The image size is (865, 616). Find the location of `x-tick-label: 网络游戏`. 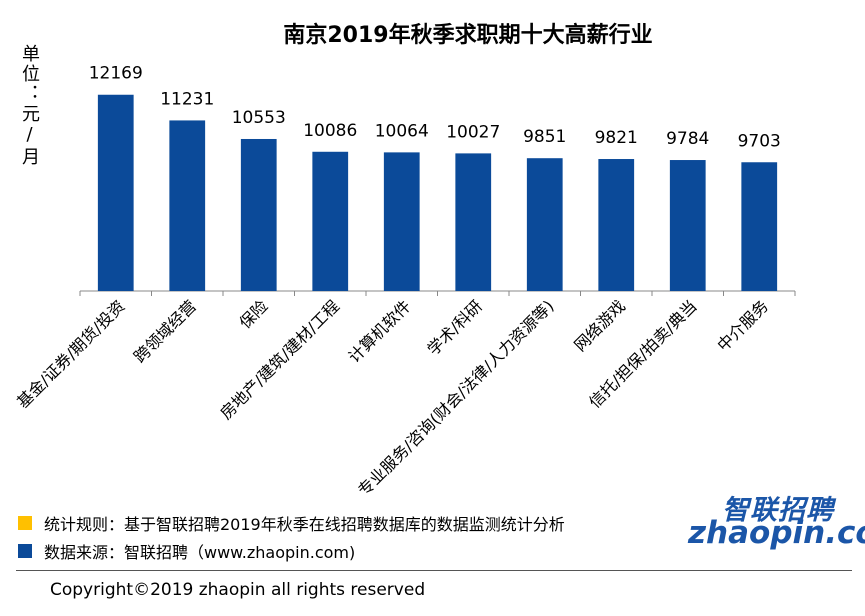

x-tick-label: 网络游戏 is located at coordinates (599, 325).